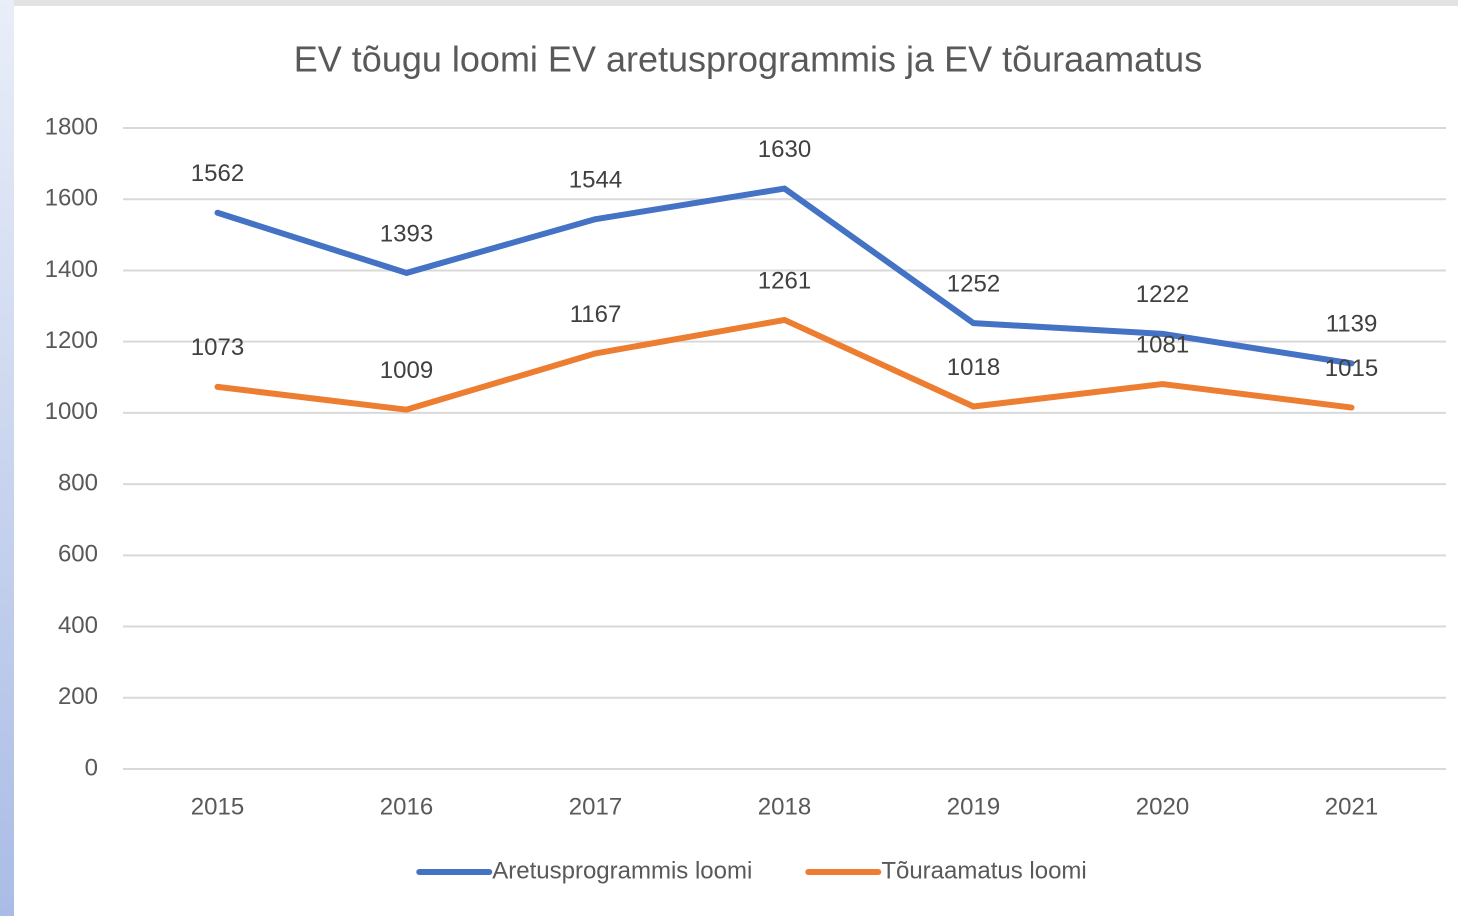  Describe the element at coordinates (1162, 806) in the screenshot. I see `x-tick-label: 2020` at that location.